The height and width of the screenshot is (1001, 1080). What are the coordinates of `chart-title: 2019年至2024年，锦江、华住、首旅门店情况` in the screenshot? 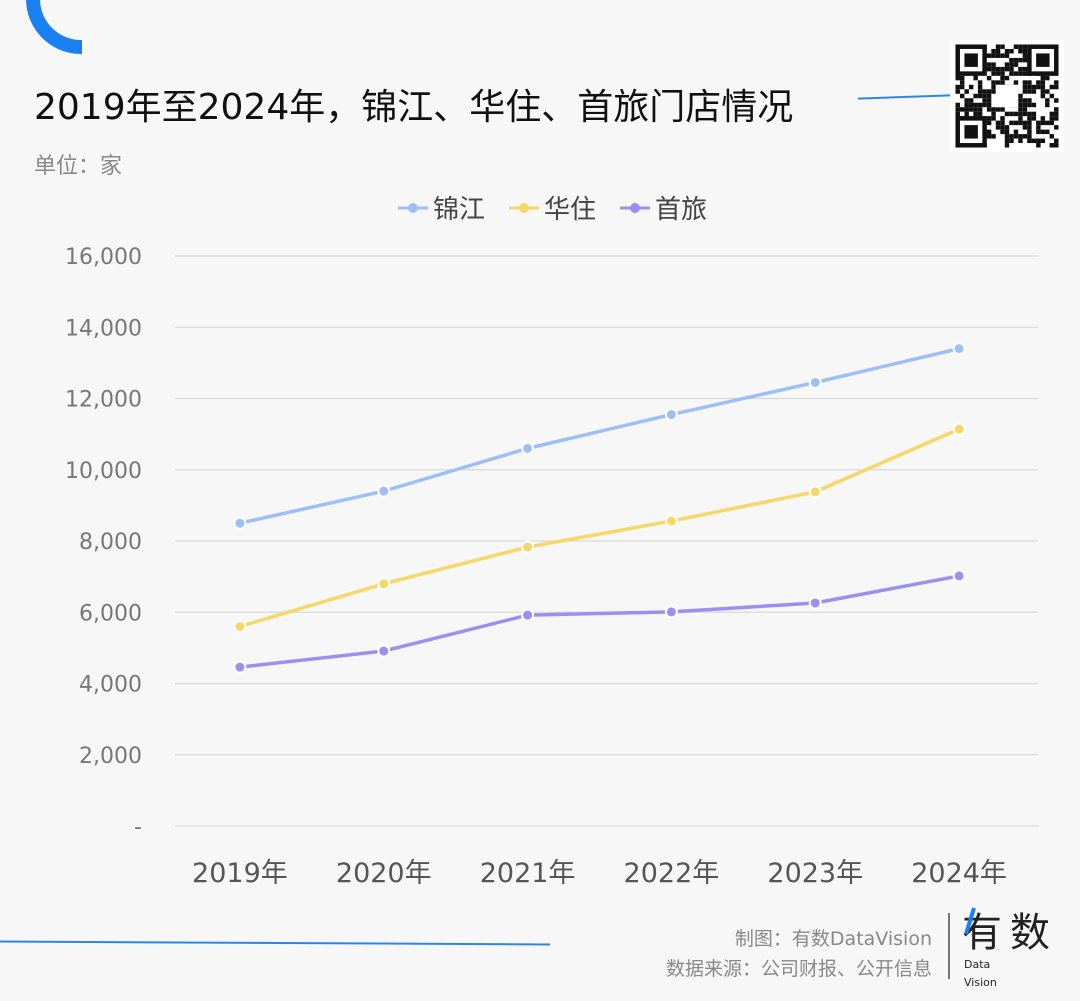 It's located at (414, 107).